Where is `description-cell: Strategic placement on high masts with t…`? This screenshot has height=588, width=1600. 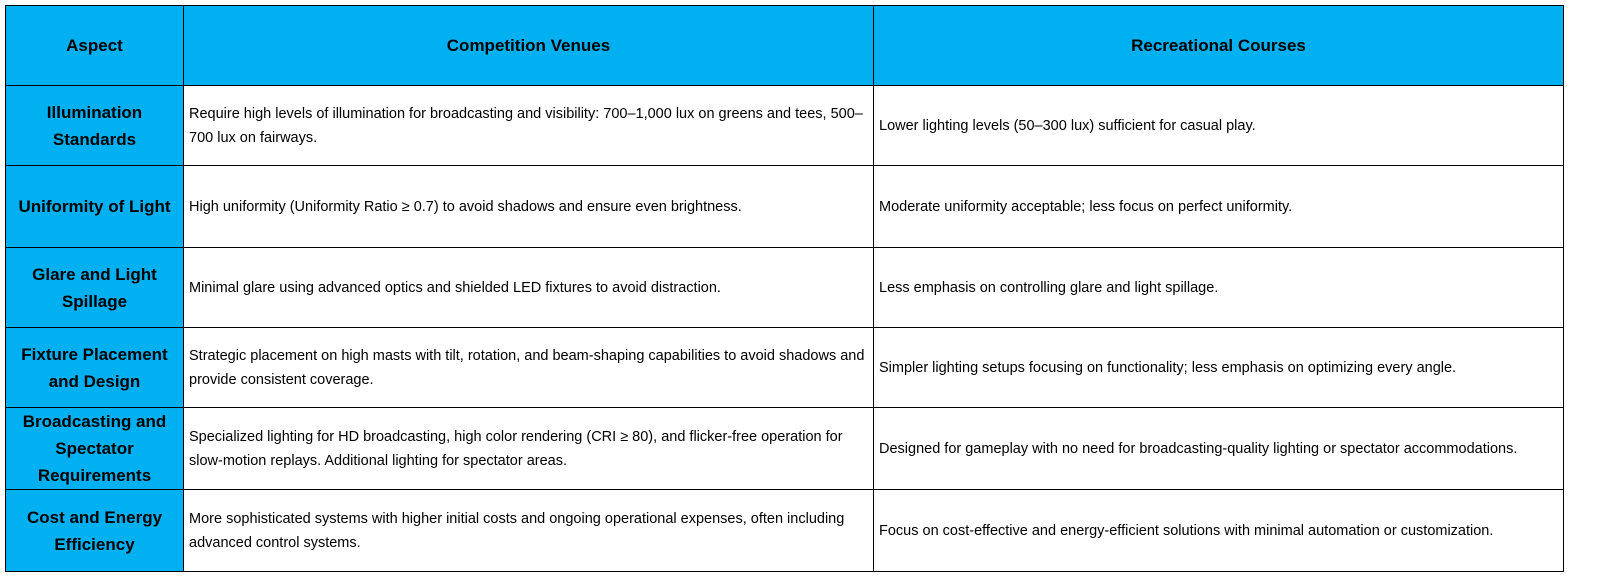 description-cell: Strategic placement on high masts with t… is located at coordinates (528, 367).